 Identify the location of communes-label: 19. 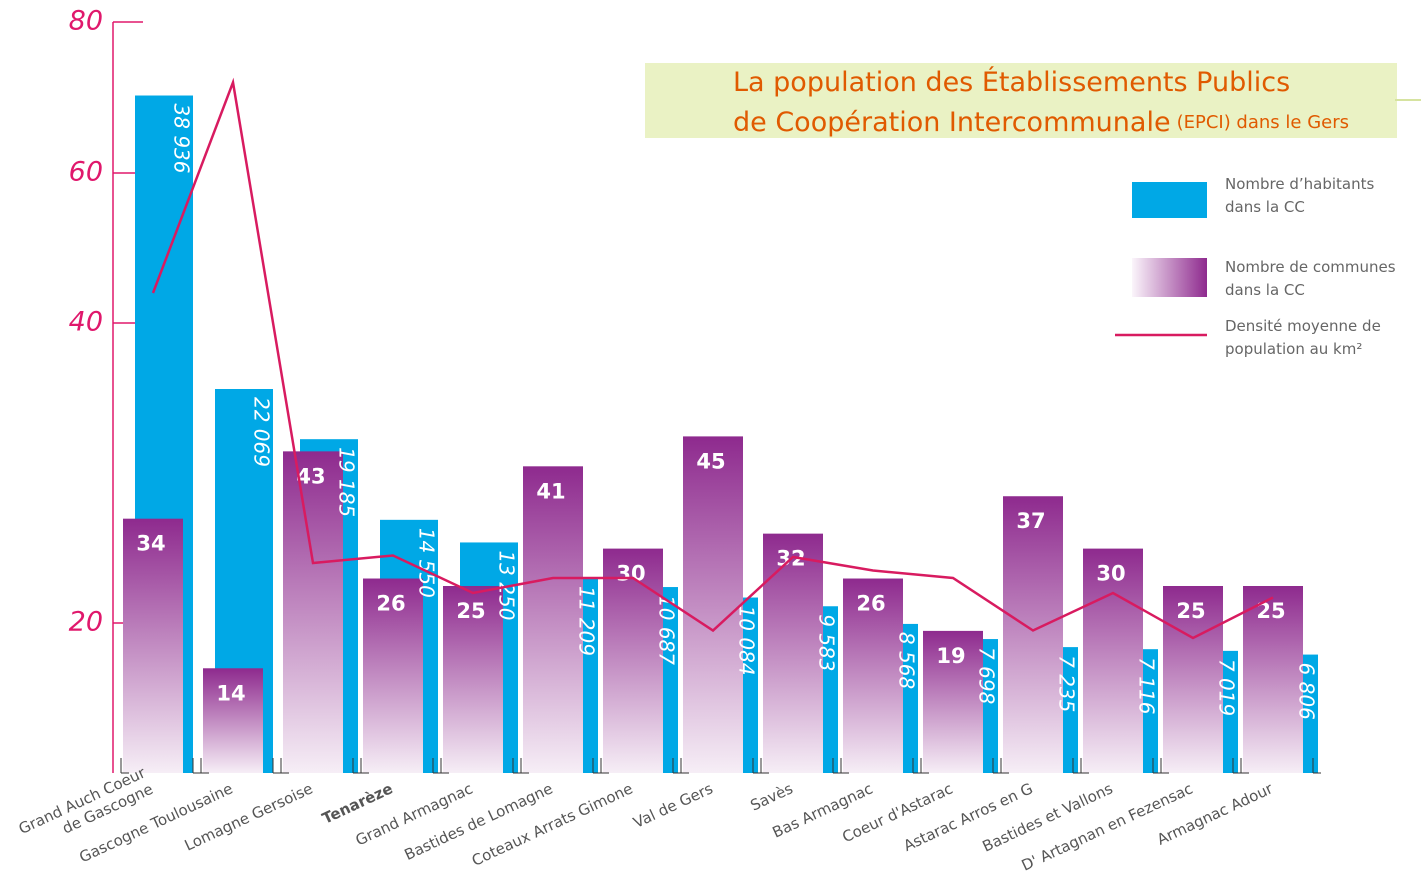
(950, 656).